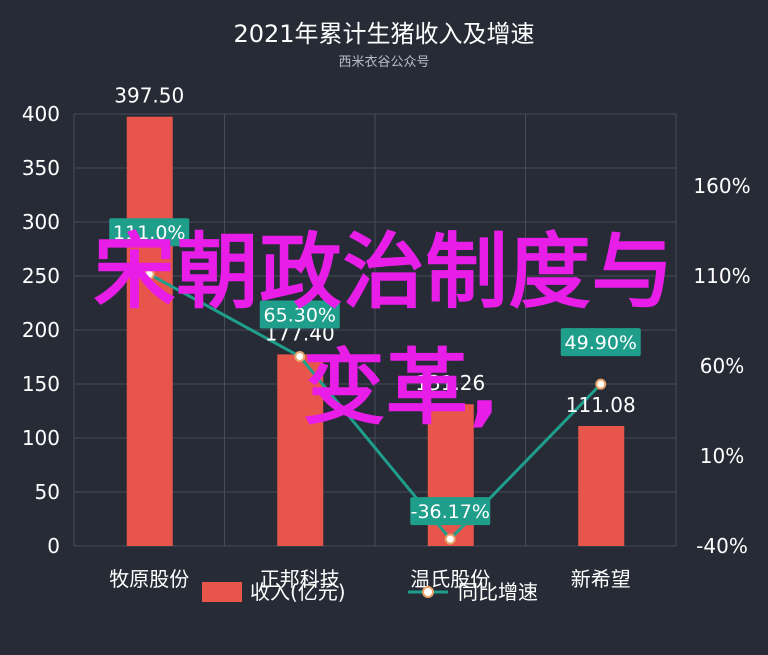  What do you see at coordinates (149, 579) in the screenshot?
I see `x-tick-label: 牧原股份` at bounding box center [149, 579].